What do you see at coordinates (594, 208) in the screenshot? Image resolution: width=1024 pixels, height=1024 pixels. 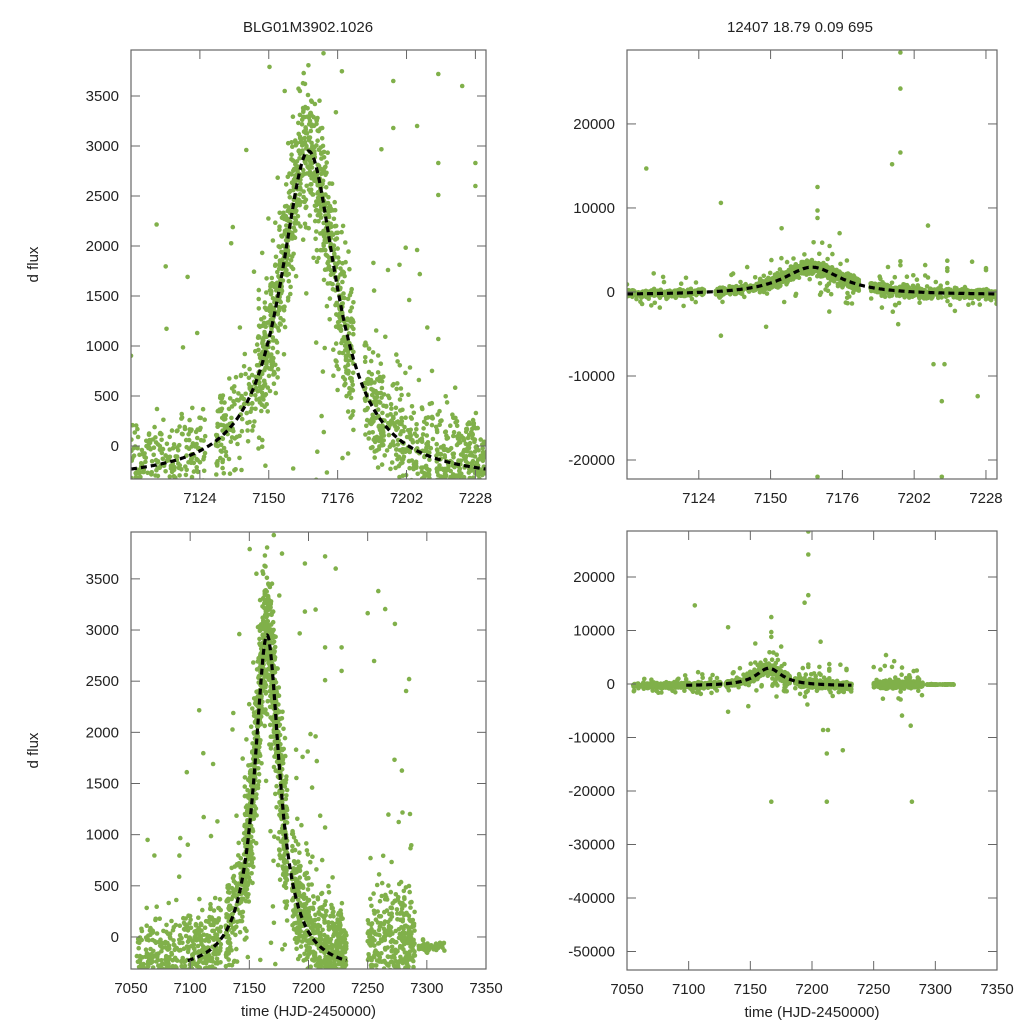 I see `y-tick-label: 10000` at bounding box center [594, 208].